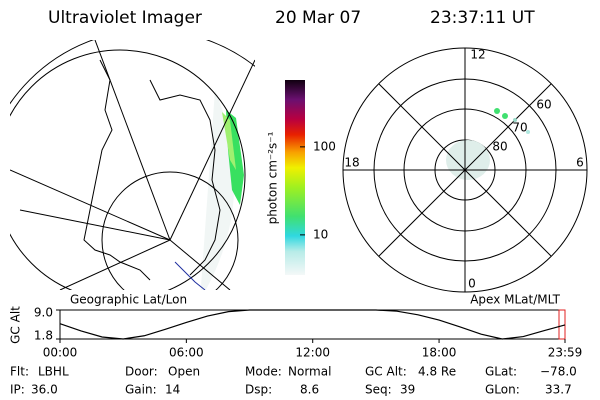 This screenshot has height=400, width=600. What do you see at coordinates (501, 372) in the screenshot?
I see `info-label: GLat:` at bounding box center [501, 372].